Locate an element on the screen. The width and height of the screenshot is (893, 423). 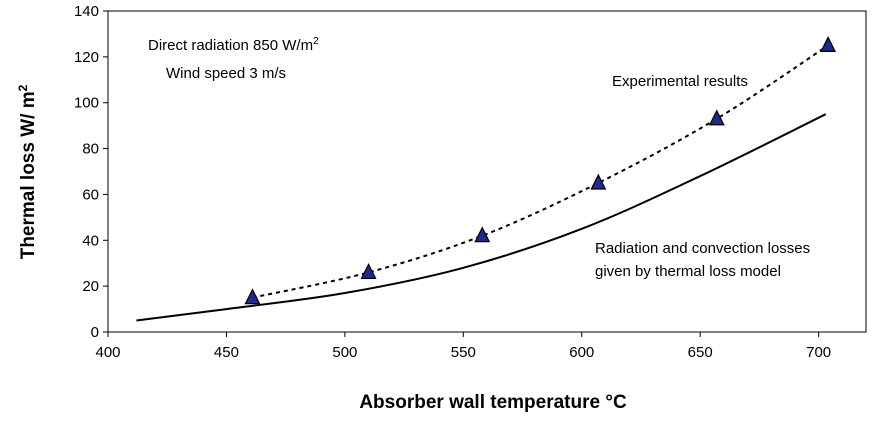
x-tick-label: 650 is located at coordinates (700, 352).